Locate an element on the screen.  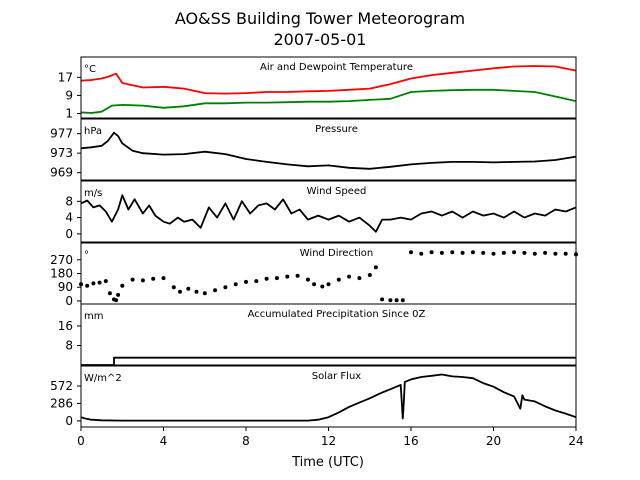
panel-title: Wind Direction is located at coordinates (337, 253).